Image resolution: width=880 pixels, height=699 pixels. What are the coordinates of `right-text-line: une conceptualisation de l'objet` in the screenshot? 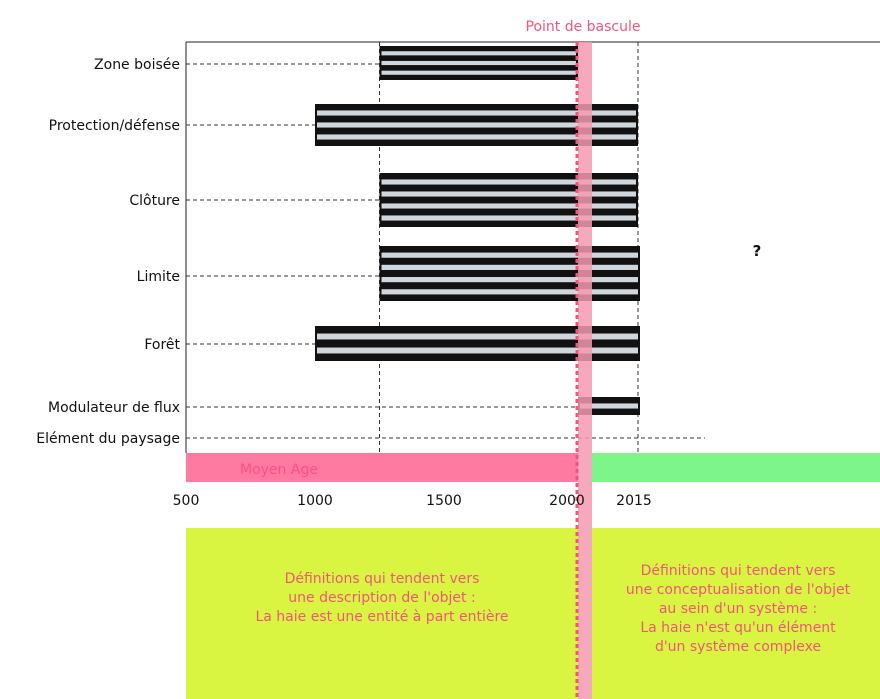 It's located at (738, 590).